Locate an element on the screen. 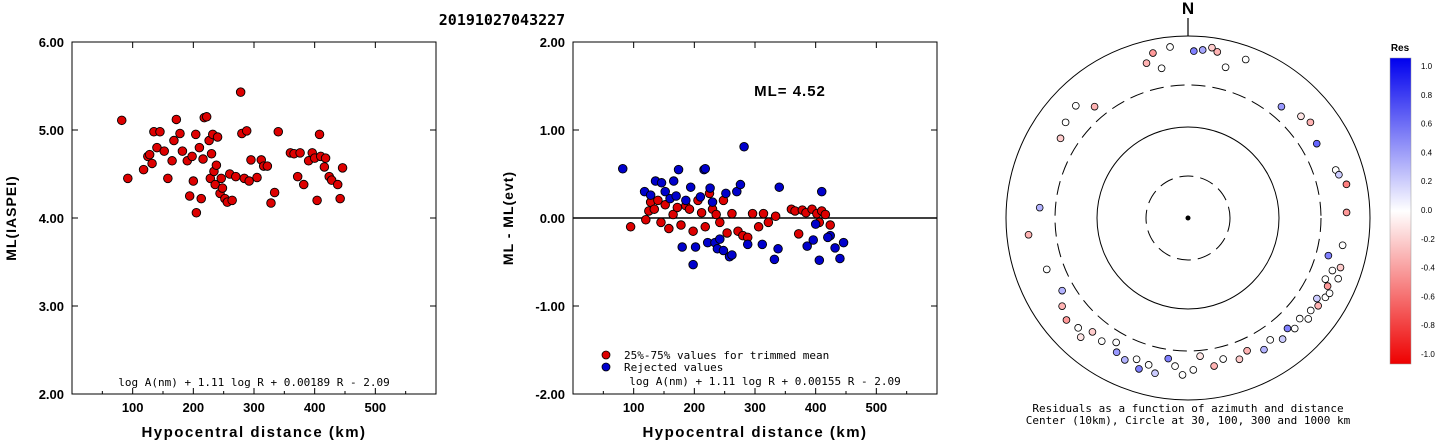 This screenshot has height=441, width=1437. y-tick-label: 5.00 is located at coordinates (51, 130).